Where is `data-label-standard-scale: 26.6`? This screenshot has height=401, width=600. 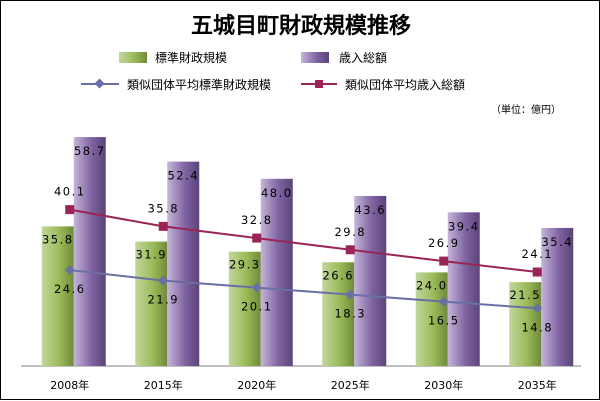
data-label-standard-scale: 26.6 is located at coordinates (338, 275).